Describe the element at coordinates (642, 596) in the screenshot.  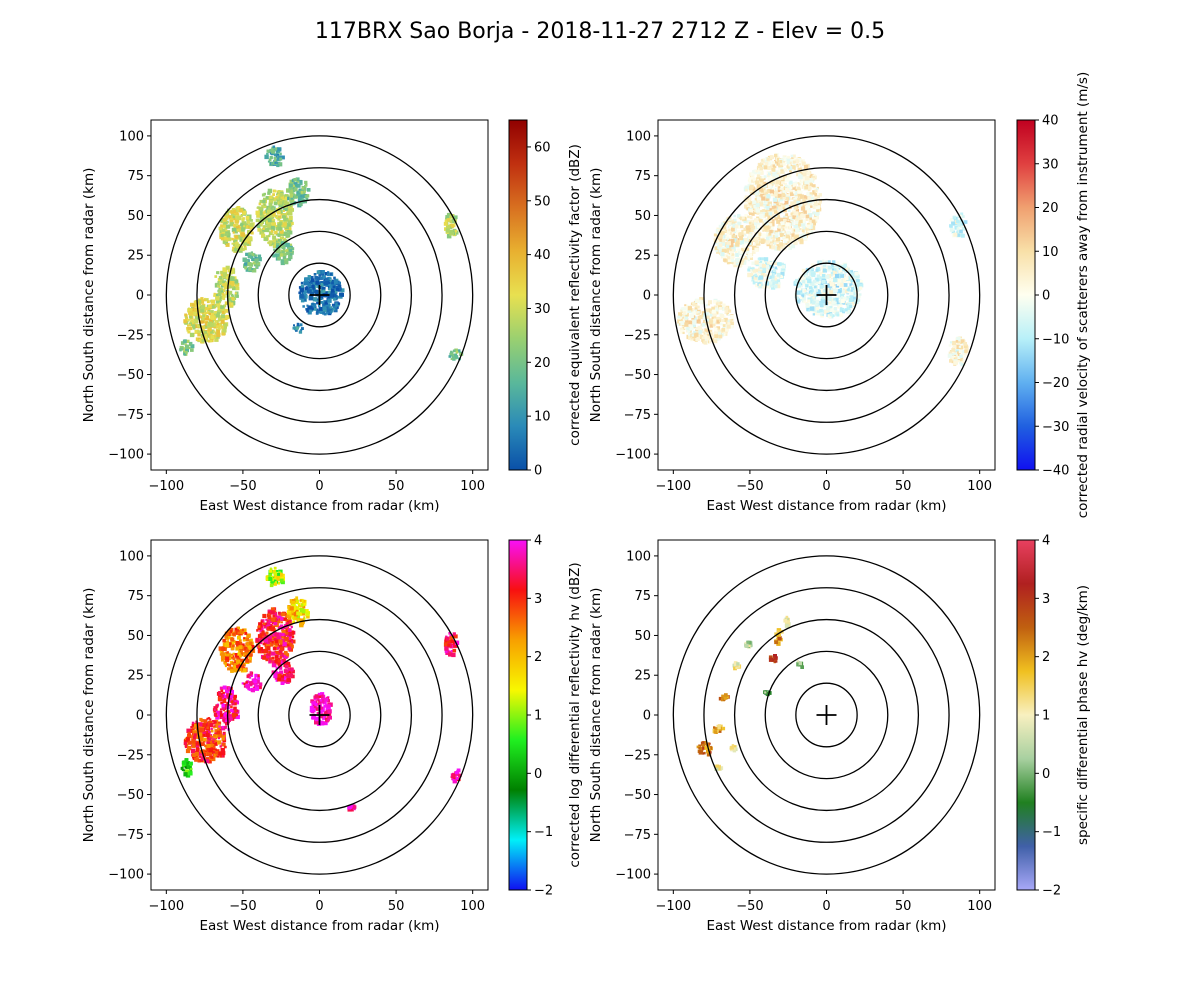
I see `y-tick-label: 75` at that location.